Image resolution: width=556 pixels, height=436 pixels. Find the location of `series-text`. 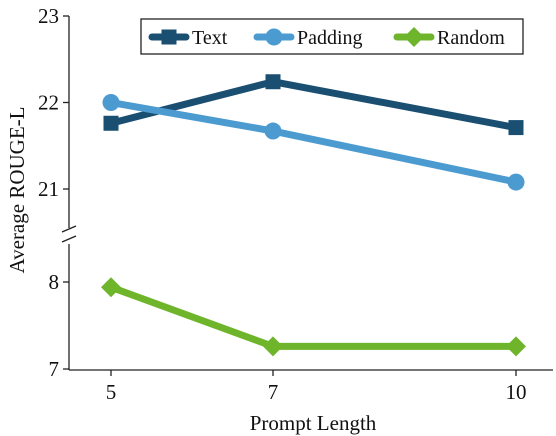

series-text is located at coordinates (313, 105).